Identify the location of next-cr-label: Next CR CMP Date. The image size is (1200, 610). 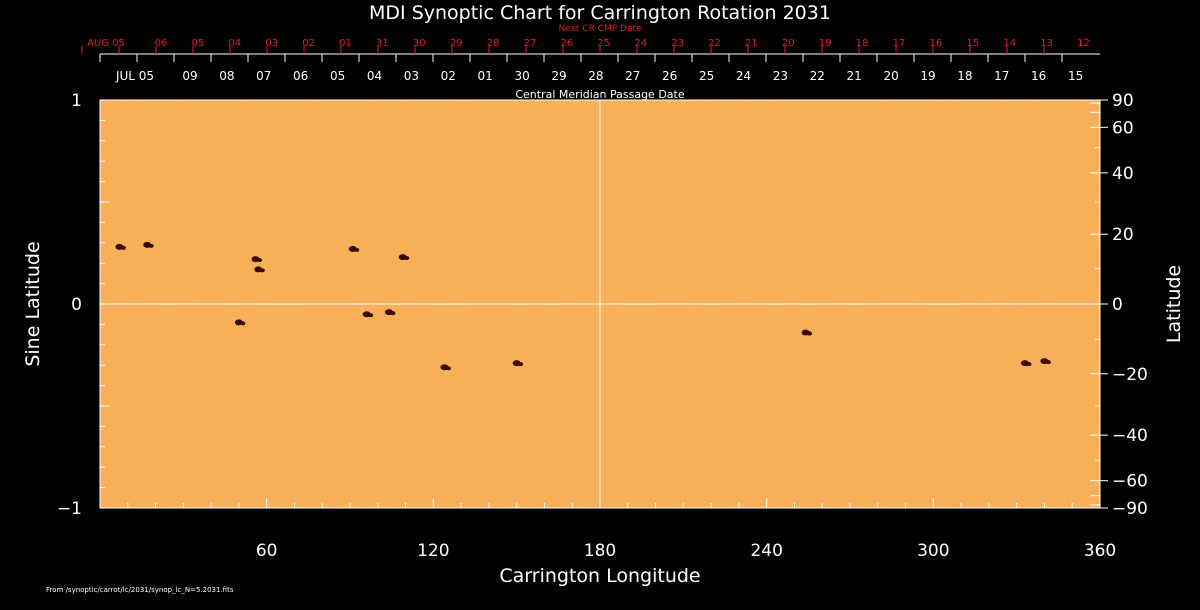
(600, 29).